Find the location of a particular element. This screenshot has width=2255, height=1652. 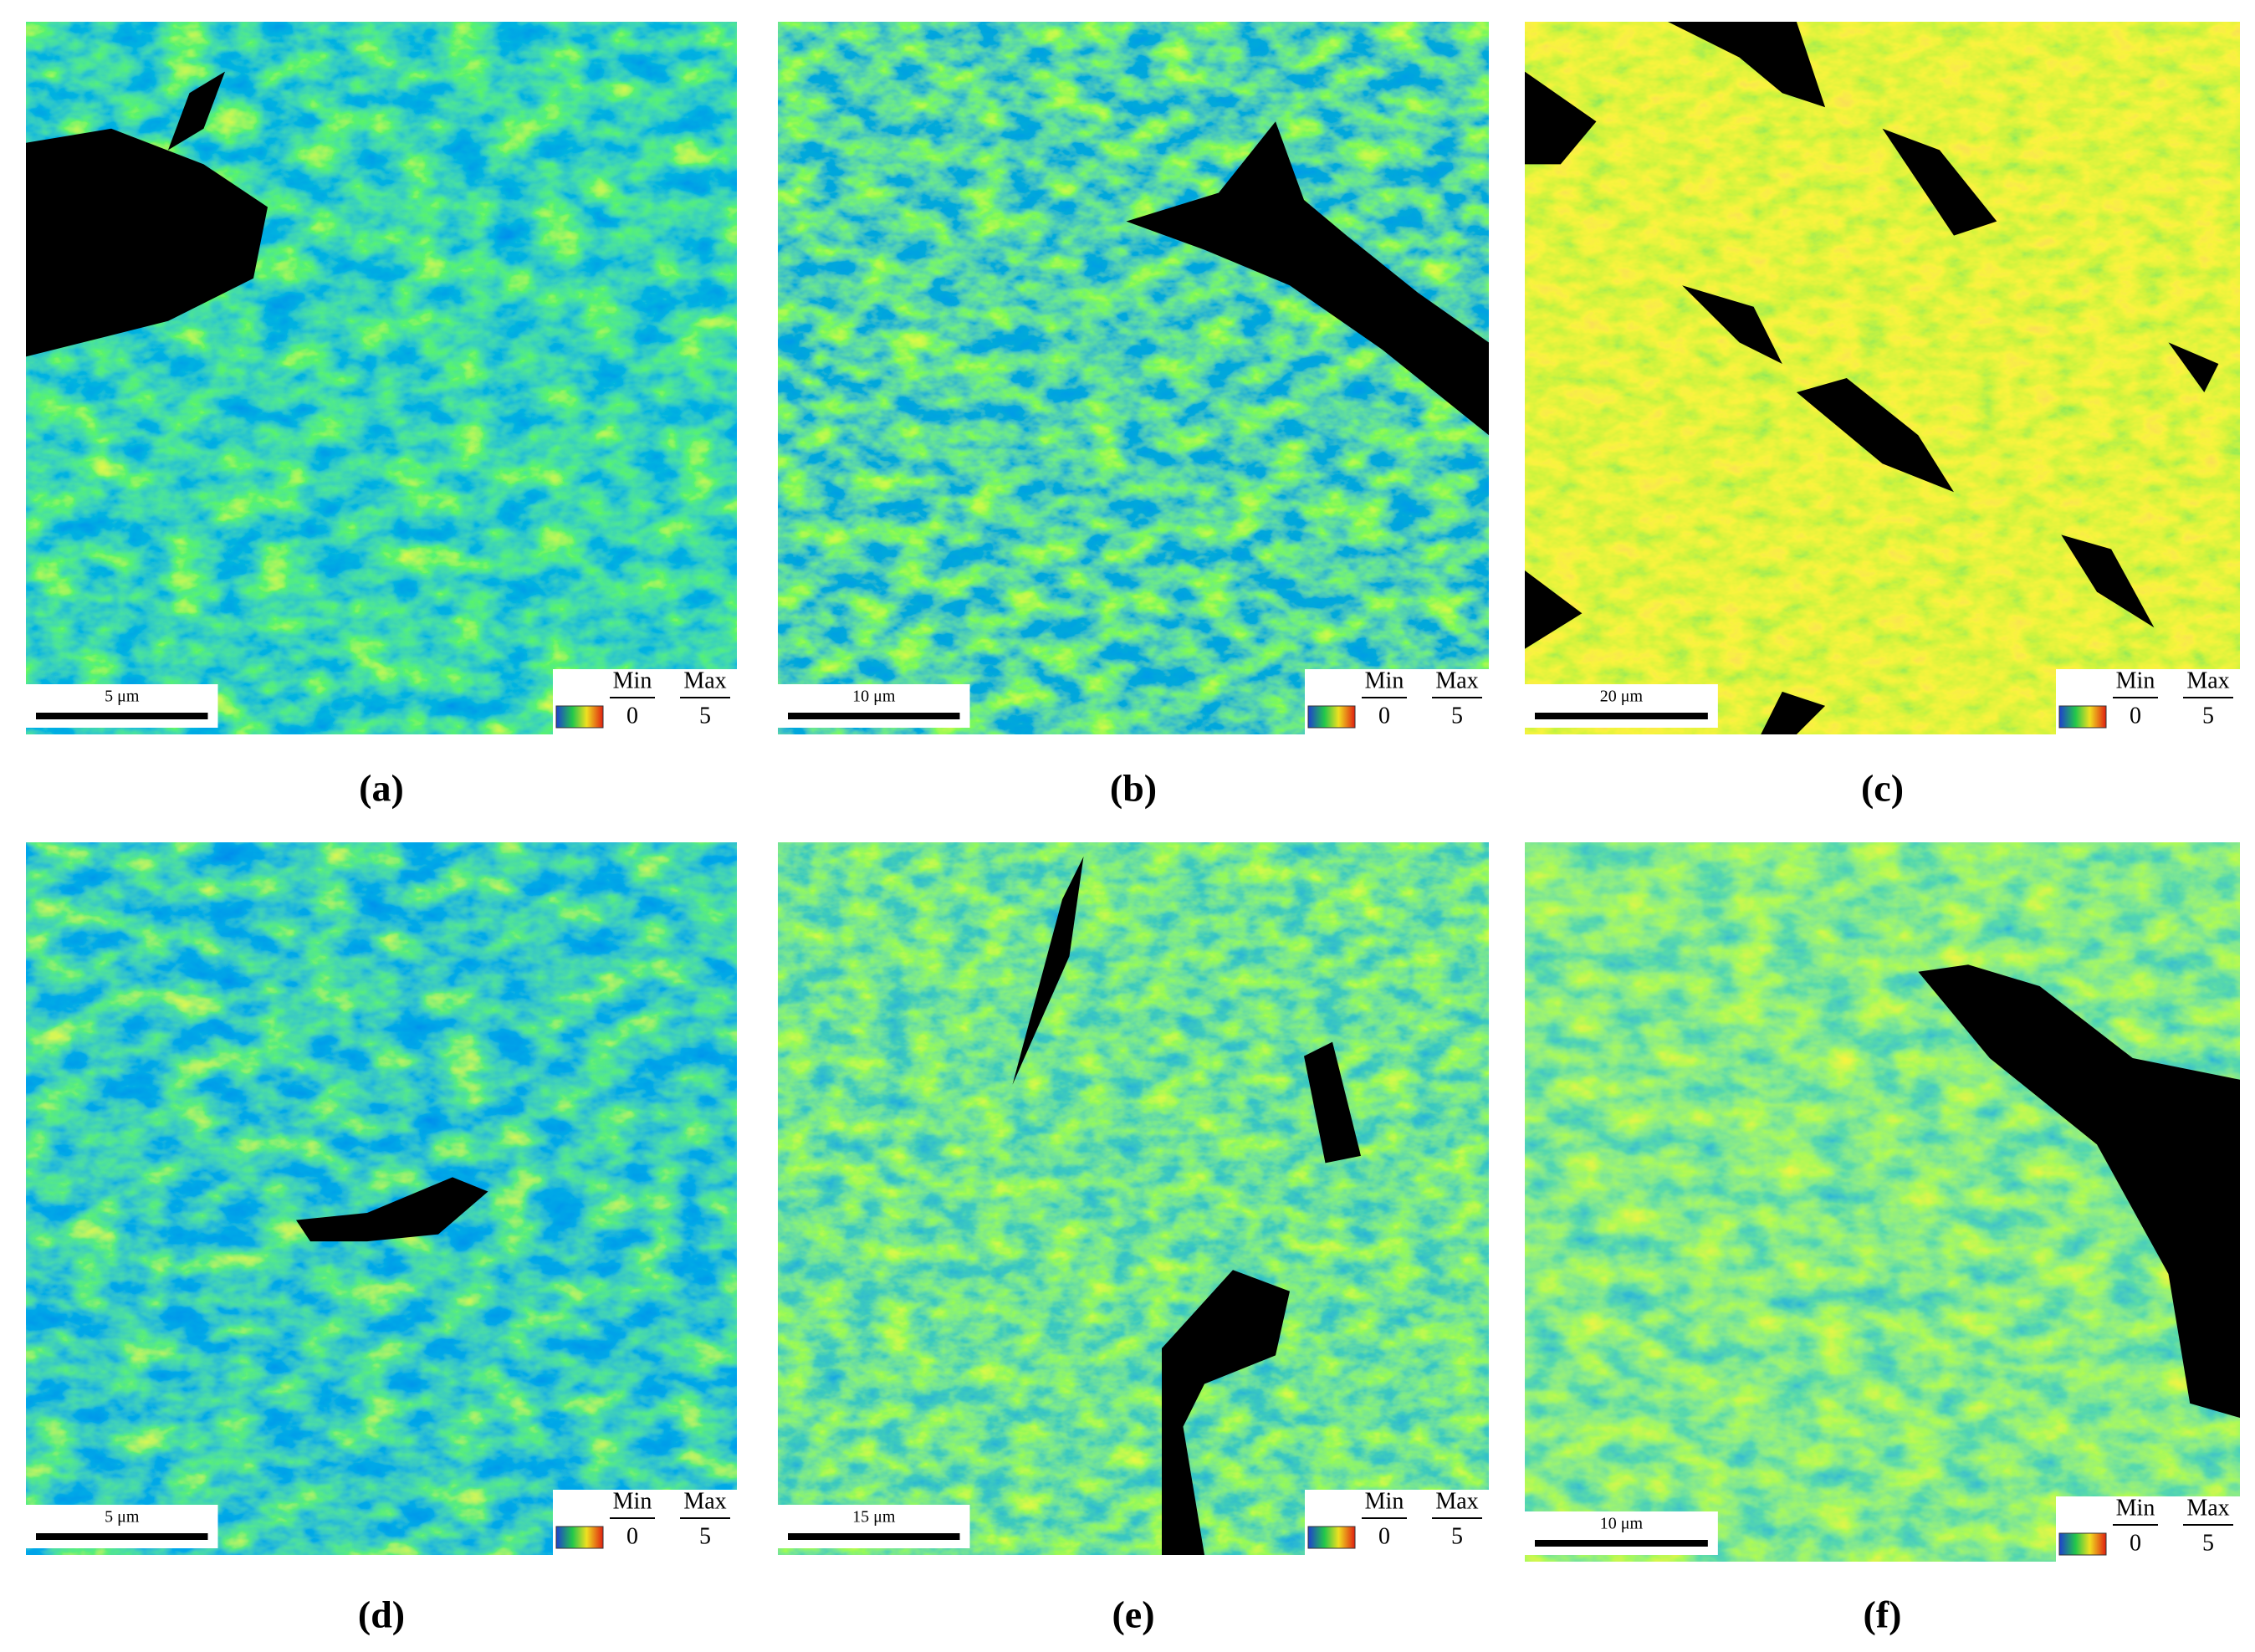

panel: 20 μm Min Max 0 5 is located at coordinates (1882, 378).